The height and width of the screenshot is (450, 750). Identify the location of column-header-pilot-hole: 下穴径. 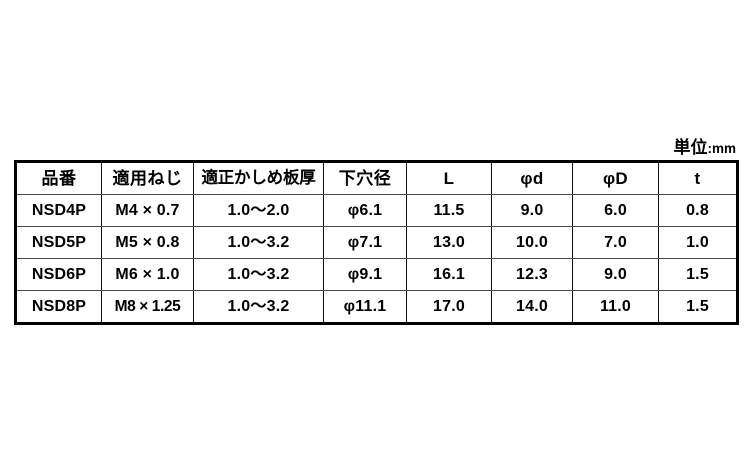
(365, 177).